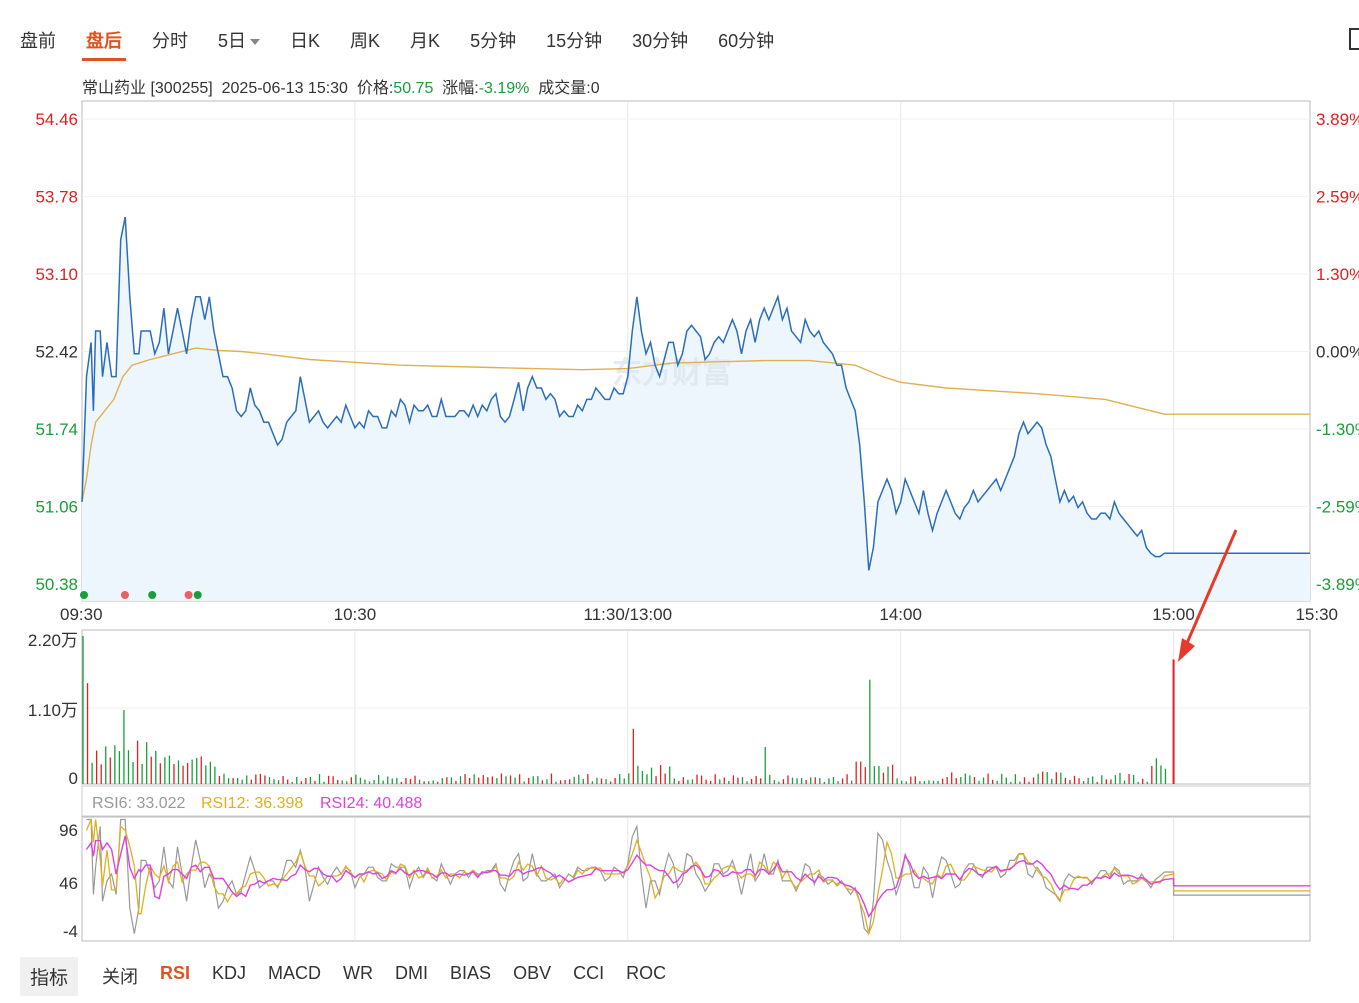 The width and height of the screenshot is (1359, 1003). Describe the element at coordinates (413, 88) in the screenshot. I see `price-value: 50.75` at that location.